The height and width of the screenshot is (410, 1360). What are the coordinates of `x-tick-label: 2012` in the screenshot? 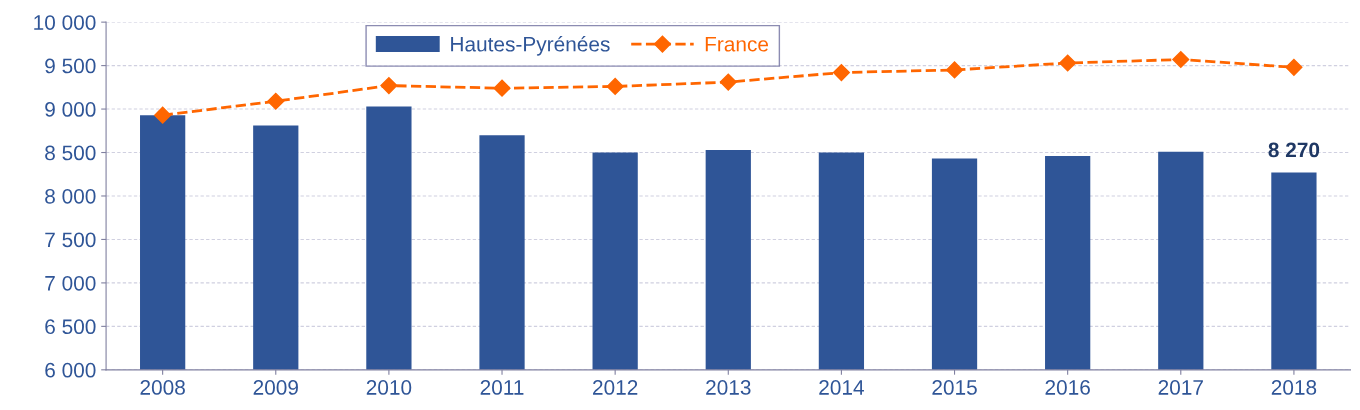 It's located at (615, 387).